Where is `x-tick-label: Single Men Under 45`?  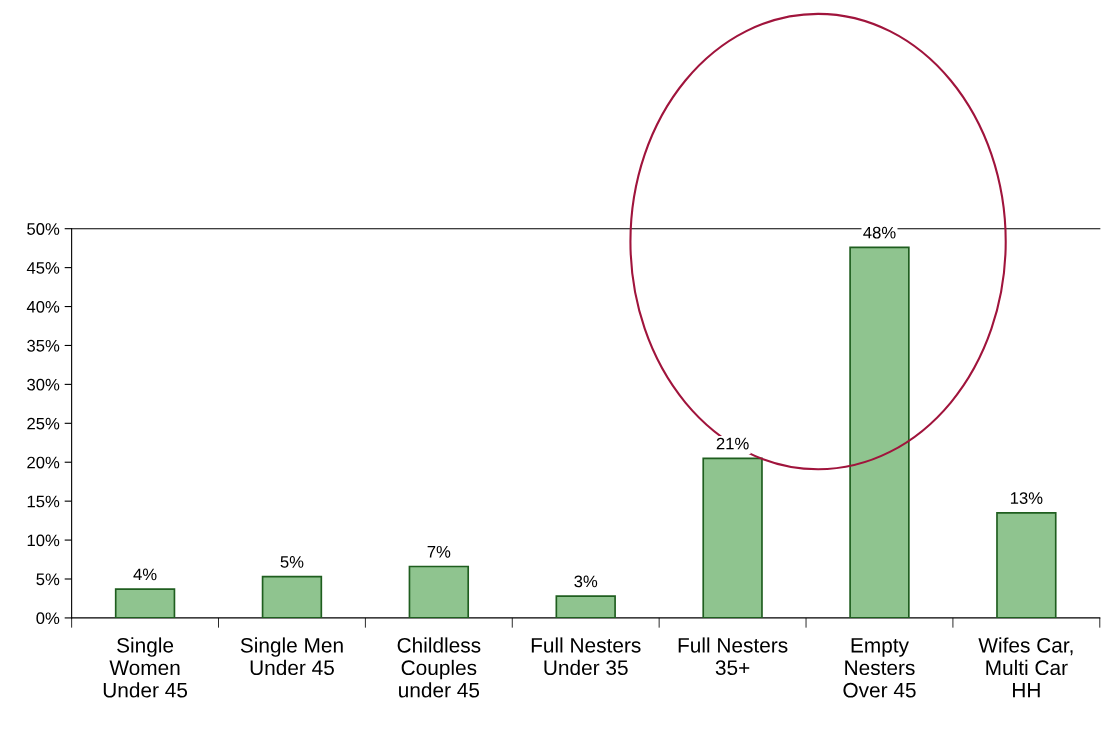
x-tick-label: Single Men Under 45 is located at coordinates (291, 656).